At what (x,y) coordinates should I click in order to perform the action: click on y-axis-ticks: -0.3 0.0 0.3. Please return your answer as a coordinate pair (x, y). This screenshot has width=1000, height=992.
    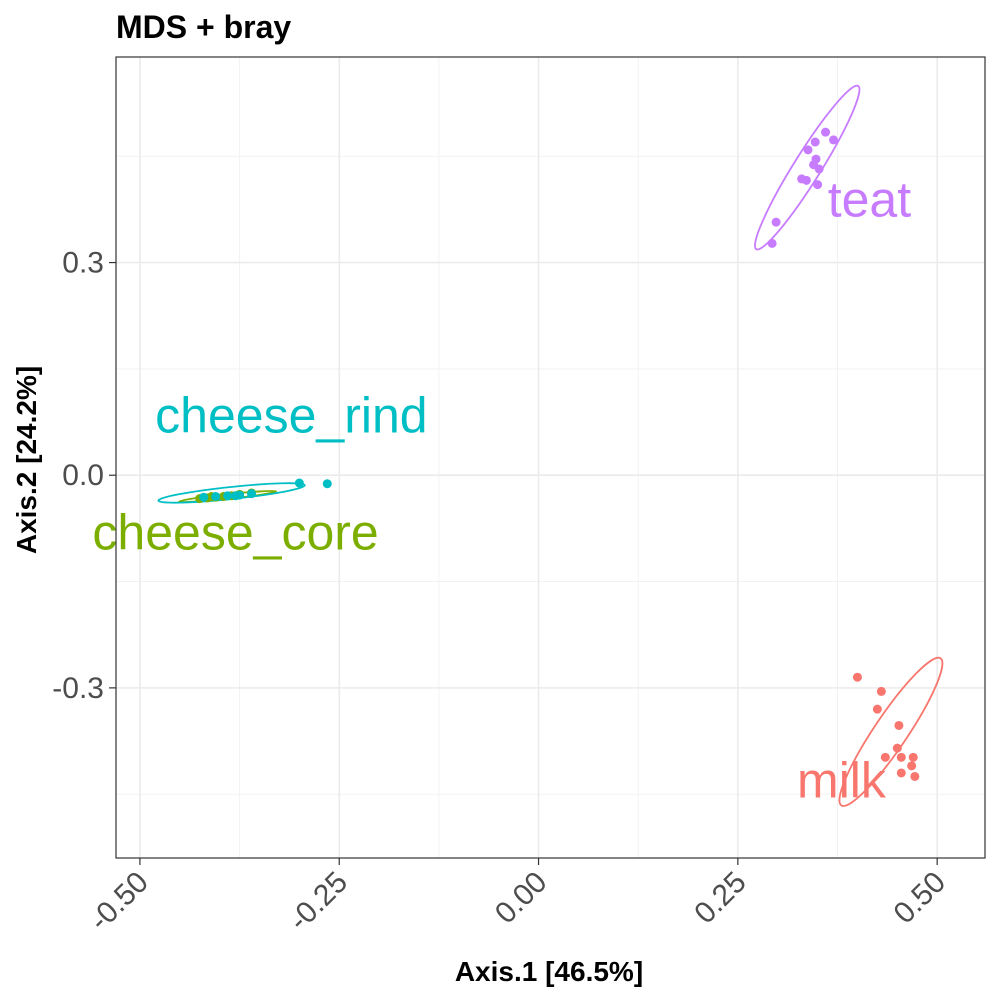
    Looking at the image, I should click on (84, 476).